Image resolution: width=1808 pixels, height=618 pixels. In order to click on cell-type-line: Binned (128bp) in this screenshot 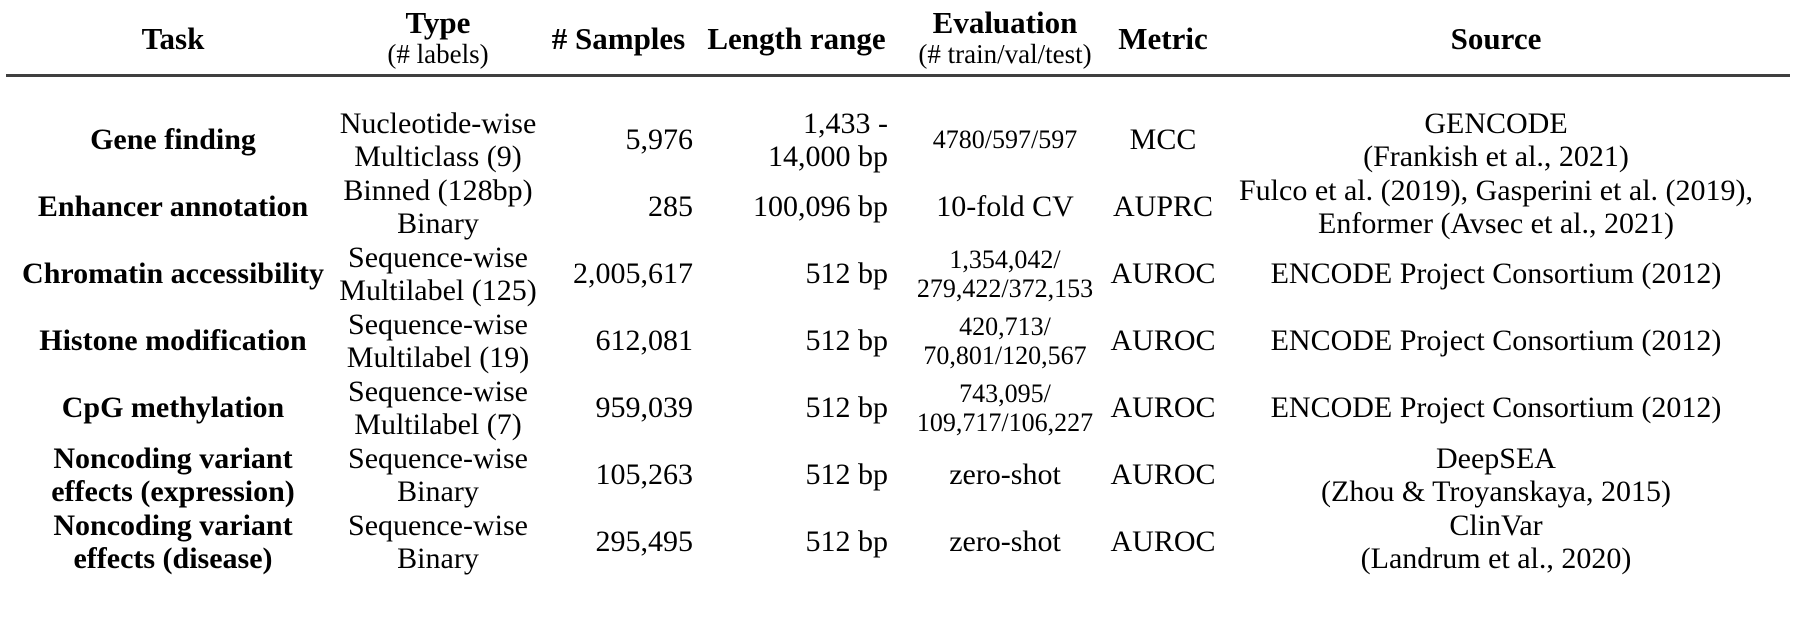, I will do `click(438, 190)`.